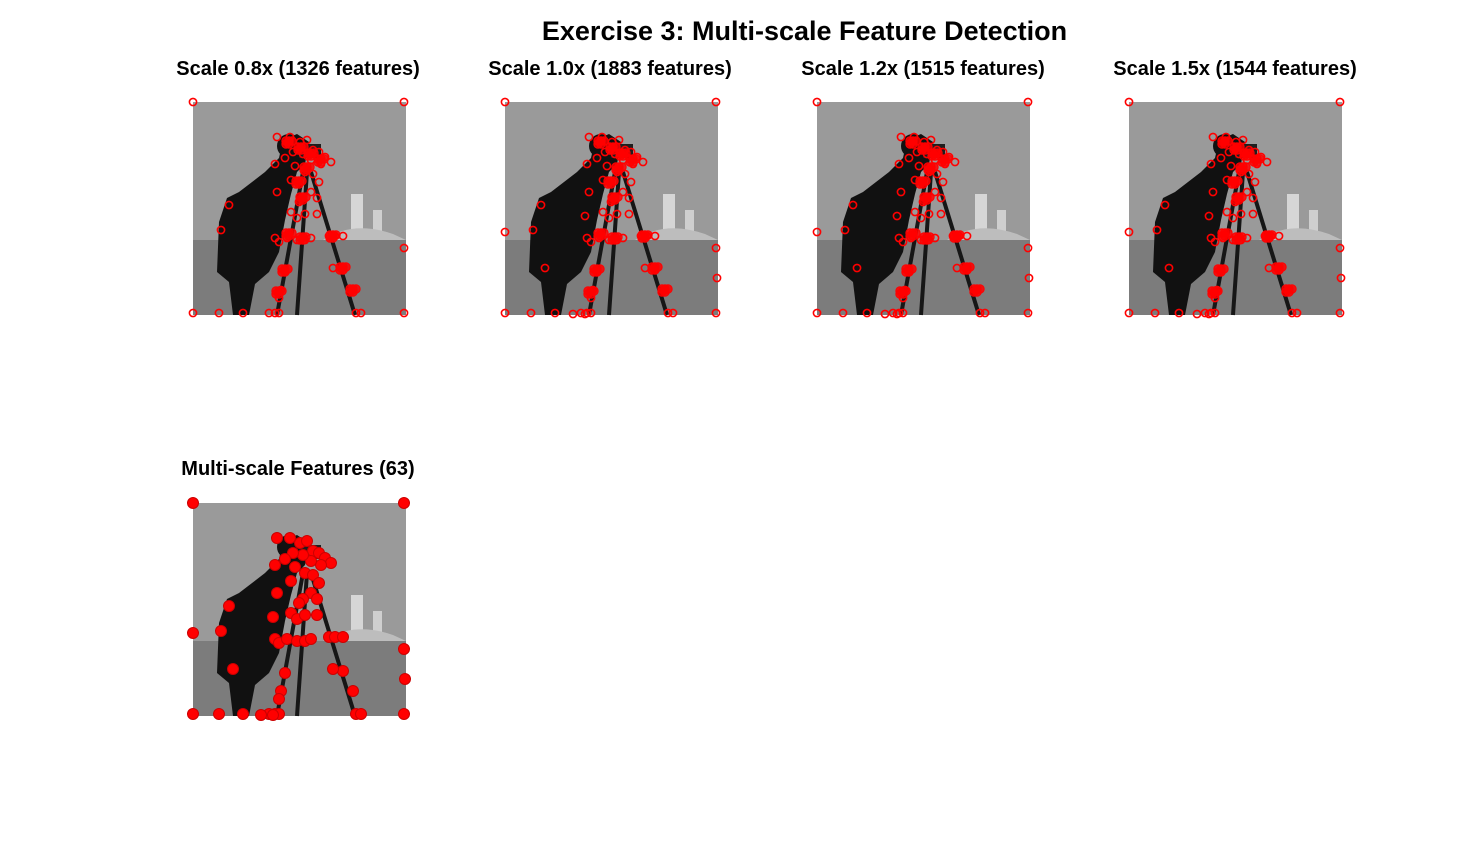 The height and width of the screenshot is (847, 1483). I want to click on panel-title-scale-1.5: Scale 1.5x (1544 features), so click(1235, 69).